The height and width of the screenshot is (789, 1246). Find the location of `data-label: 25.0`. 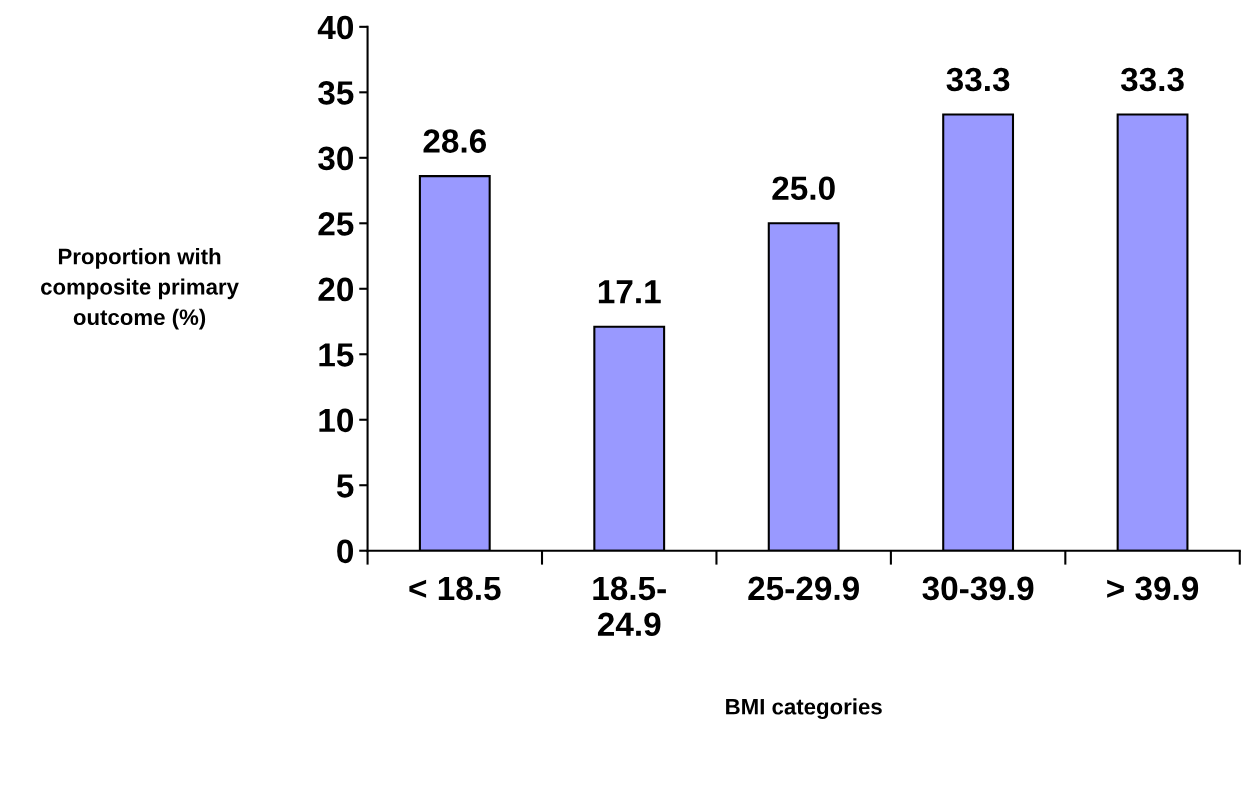

data-label: 25.0 is located at coordinates (803, 188).